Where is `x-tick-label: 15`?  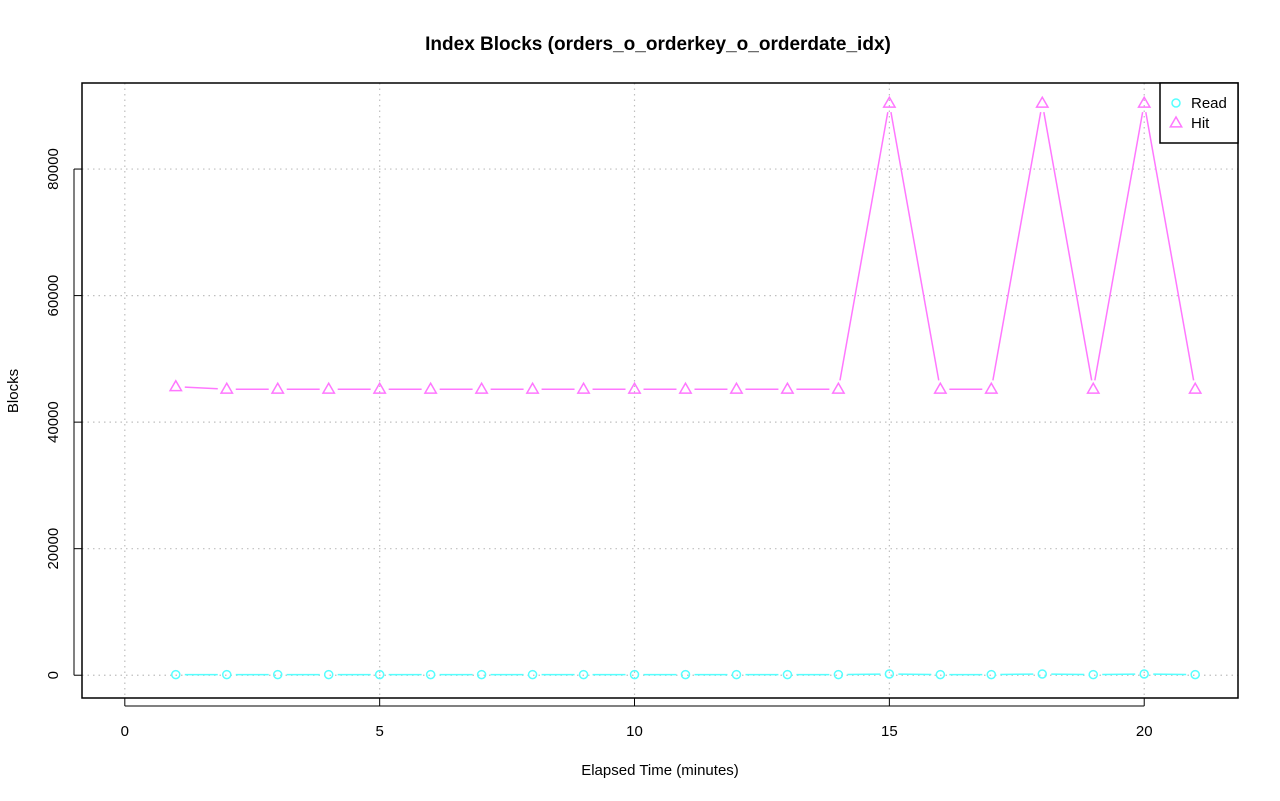 x-tick-label: 15 is located at coordinates (889, 731).